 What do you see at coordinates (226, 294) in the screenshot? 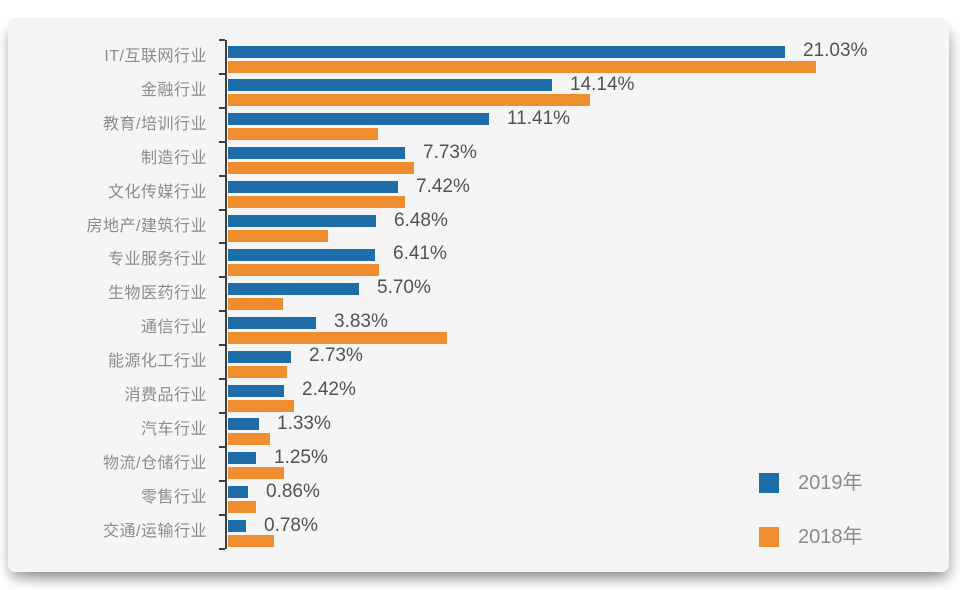
I see `category-axis-line` at bounding box center [226, 294].